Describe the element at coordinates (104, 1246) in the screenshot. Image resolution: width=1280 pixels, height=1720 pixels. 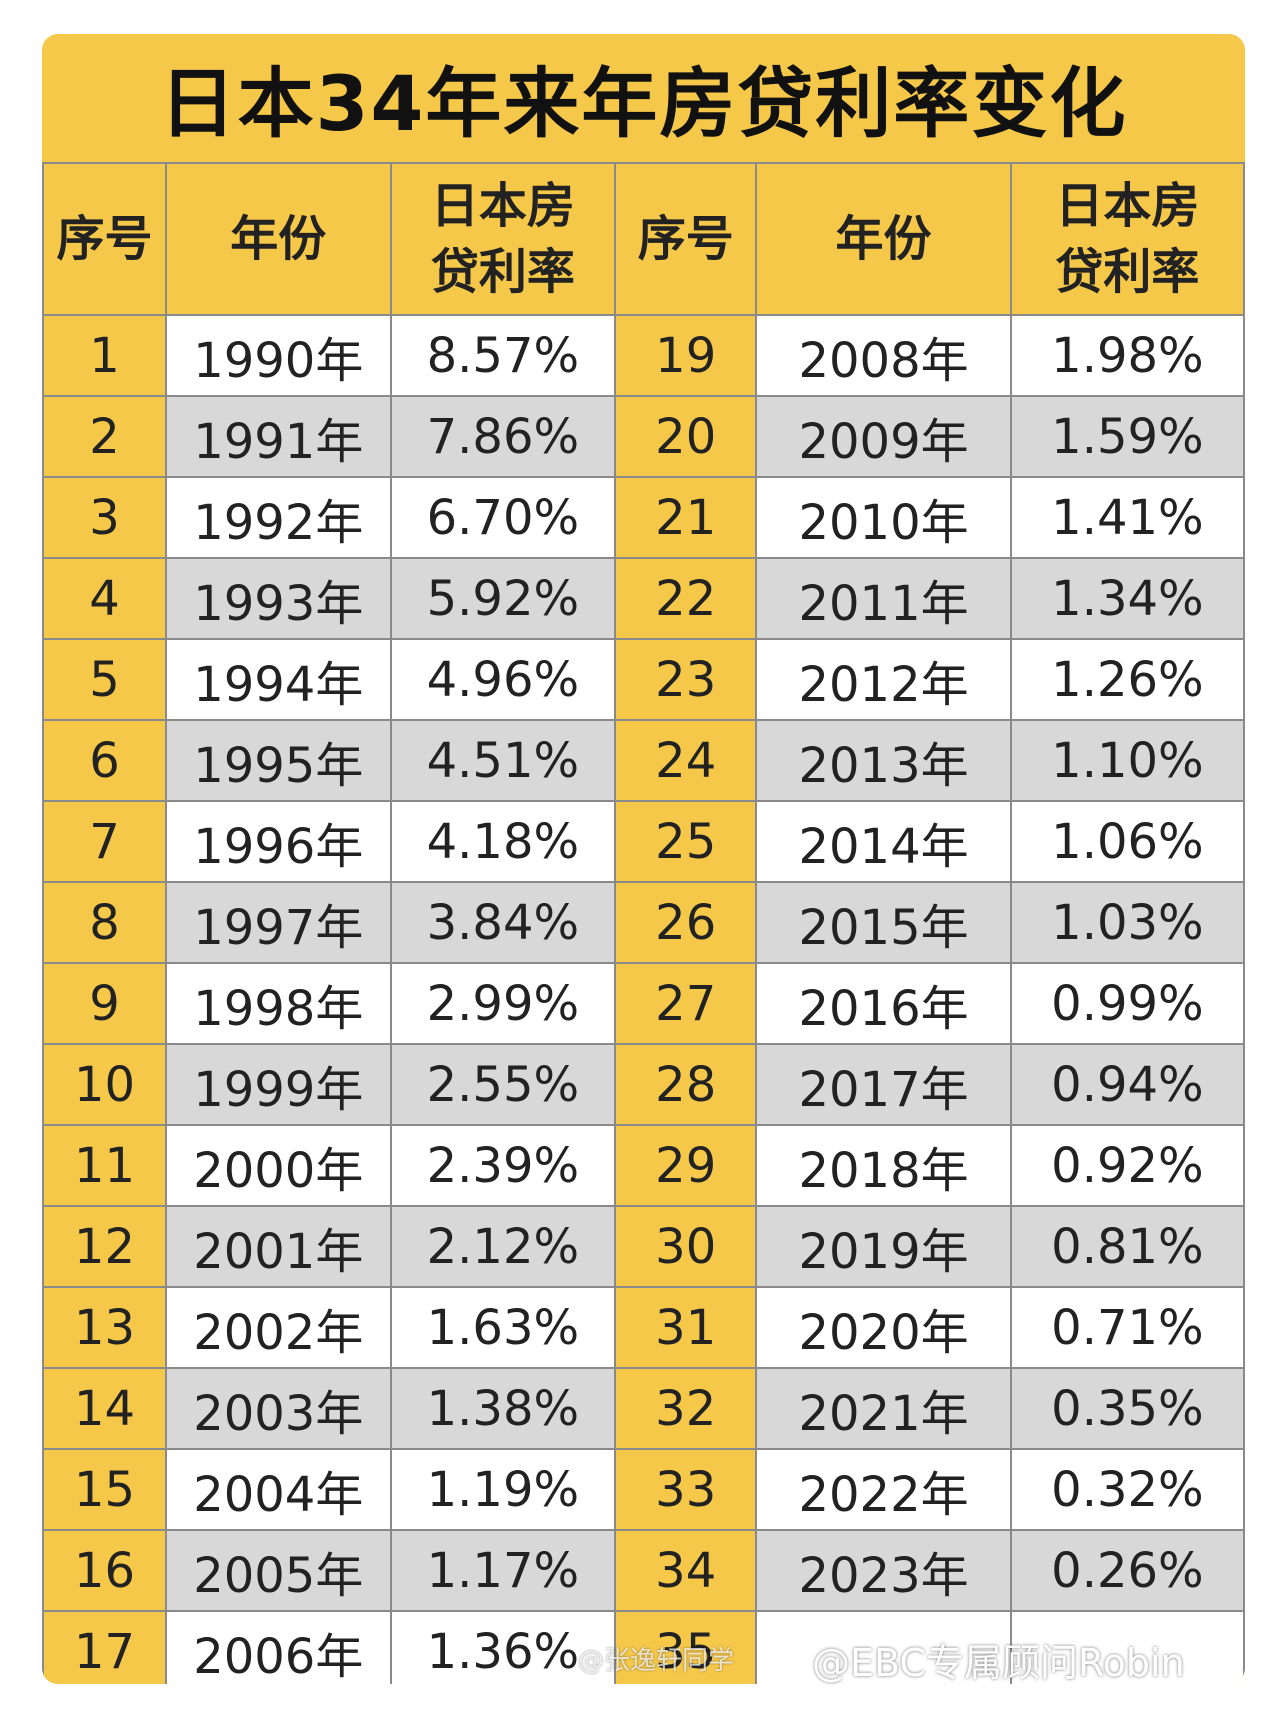
I see `cell-seq: 12` at that location.